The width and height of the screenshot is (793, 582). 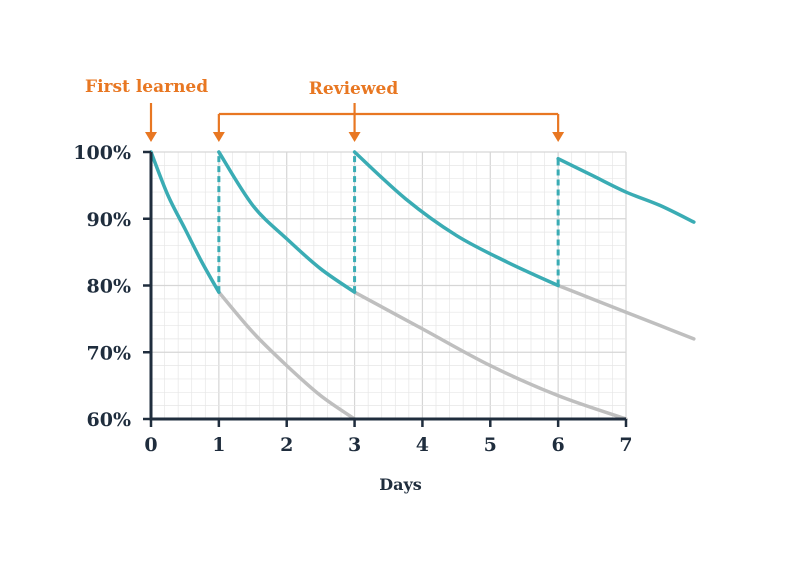 What do you see at coordinates (109, 220) in the screenshot?
I see `y-tick-label: 90%` at bounding box center [109, 220].